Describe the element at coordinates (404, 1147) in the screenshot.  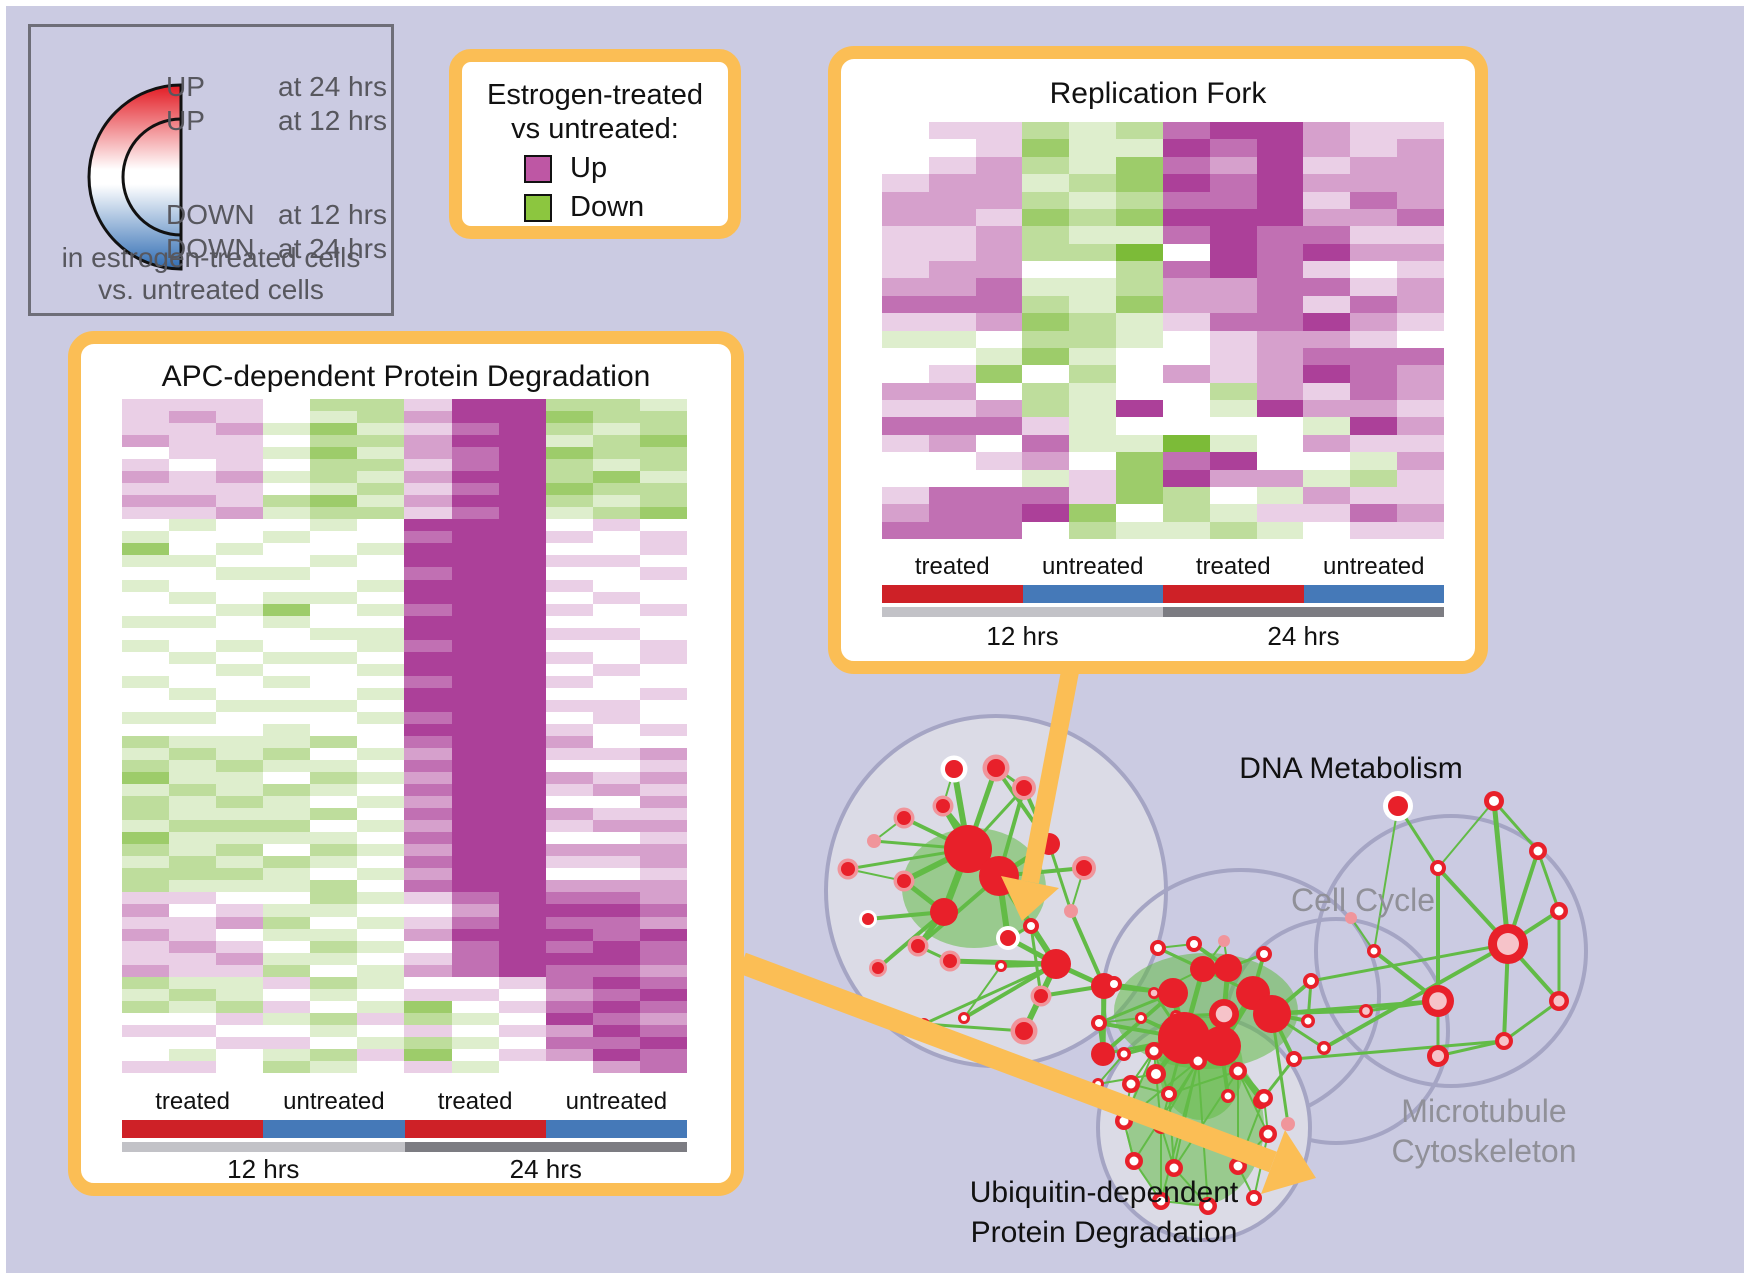
I see `apc-time-bar` at that location.